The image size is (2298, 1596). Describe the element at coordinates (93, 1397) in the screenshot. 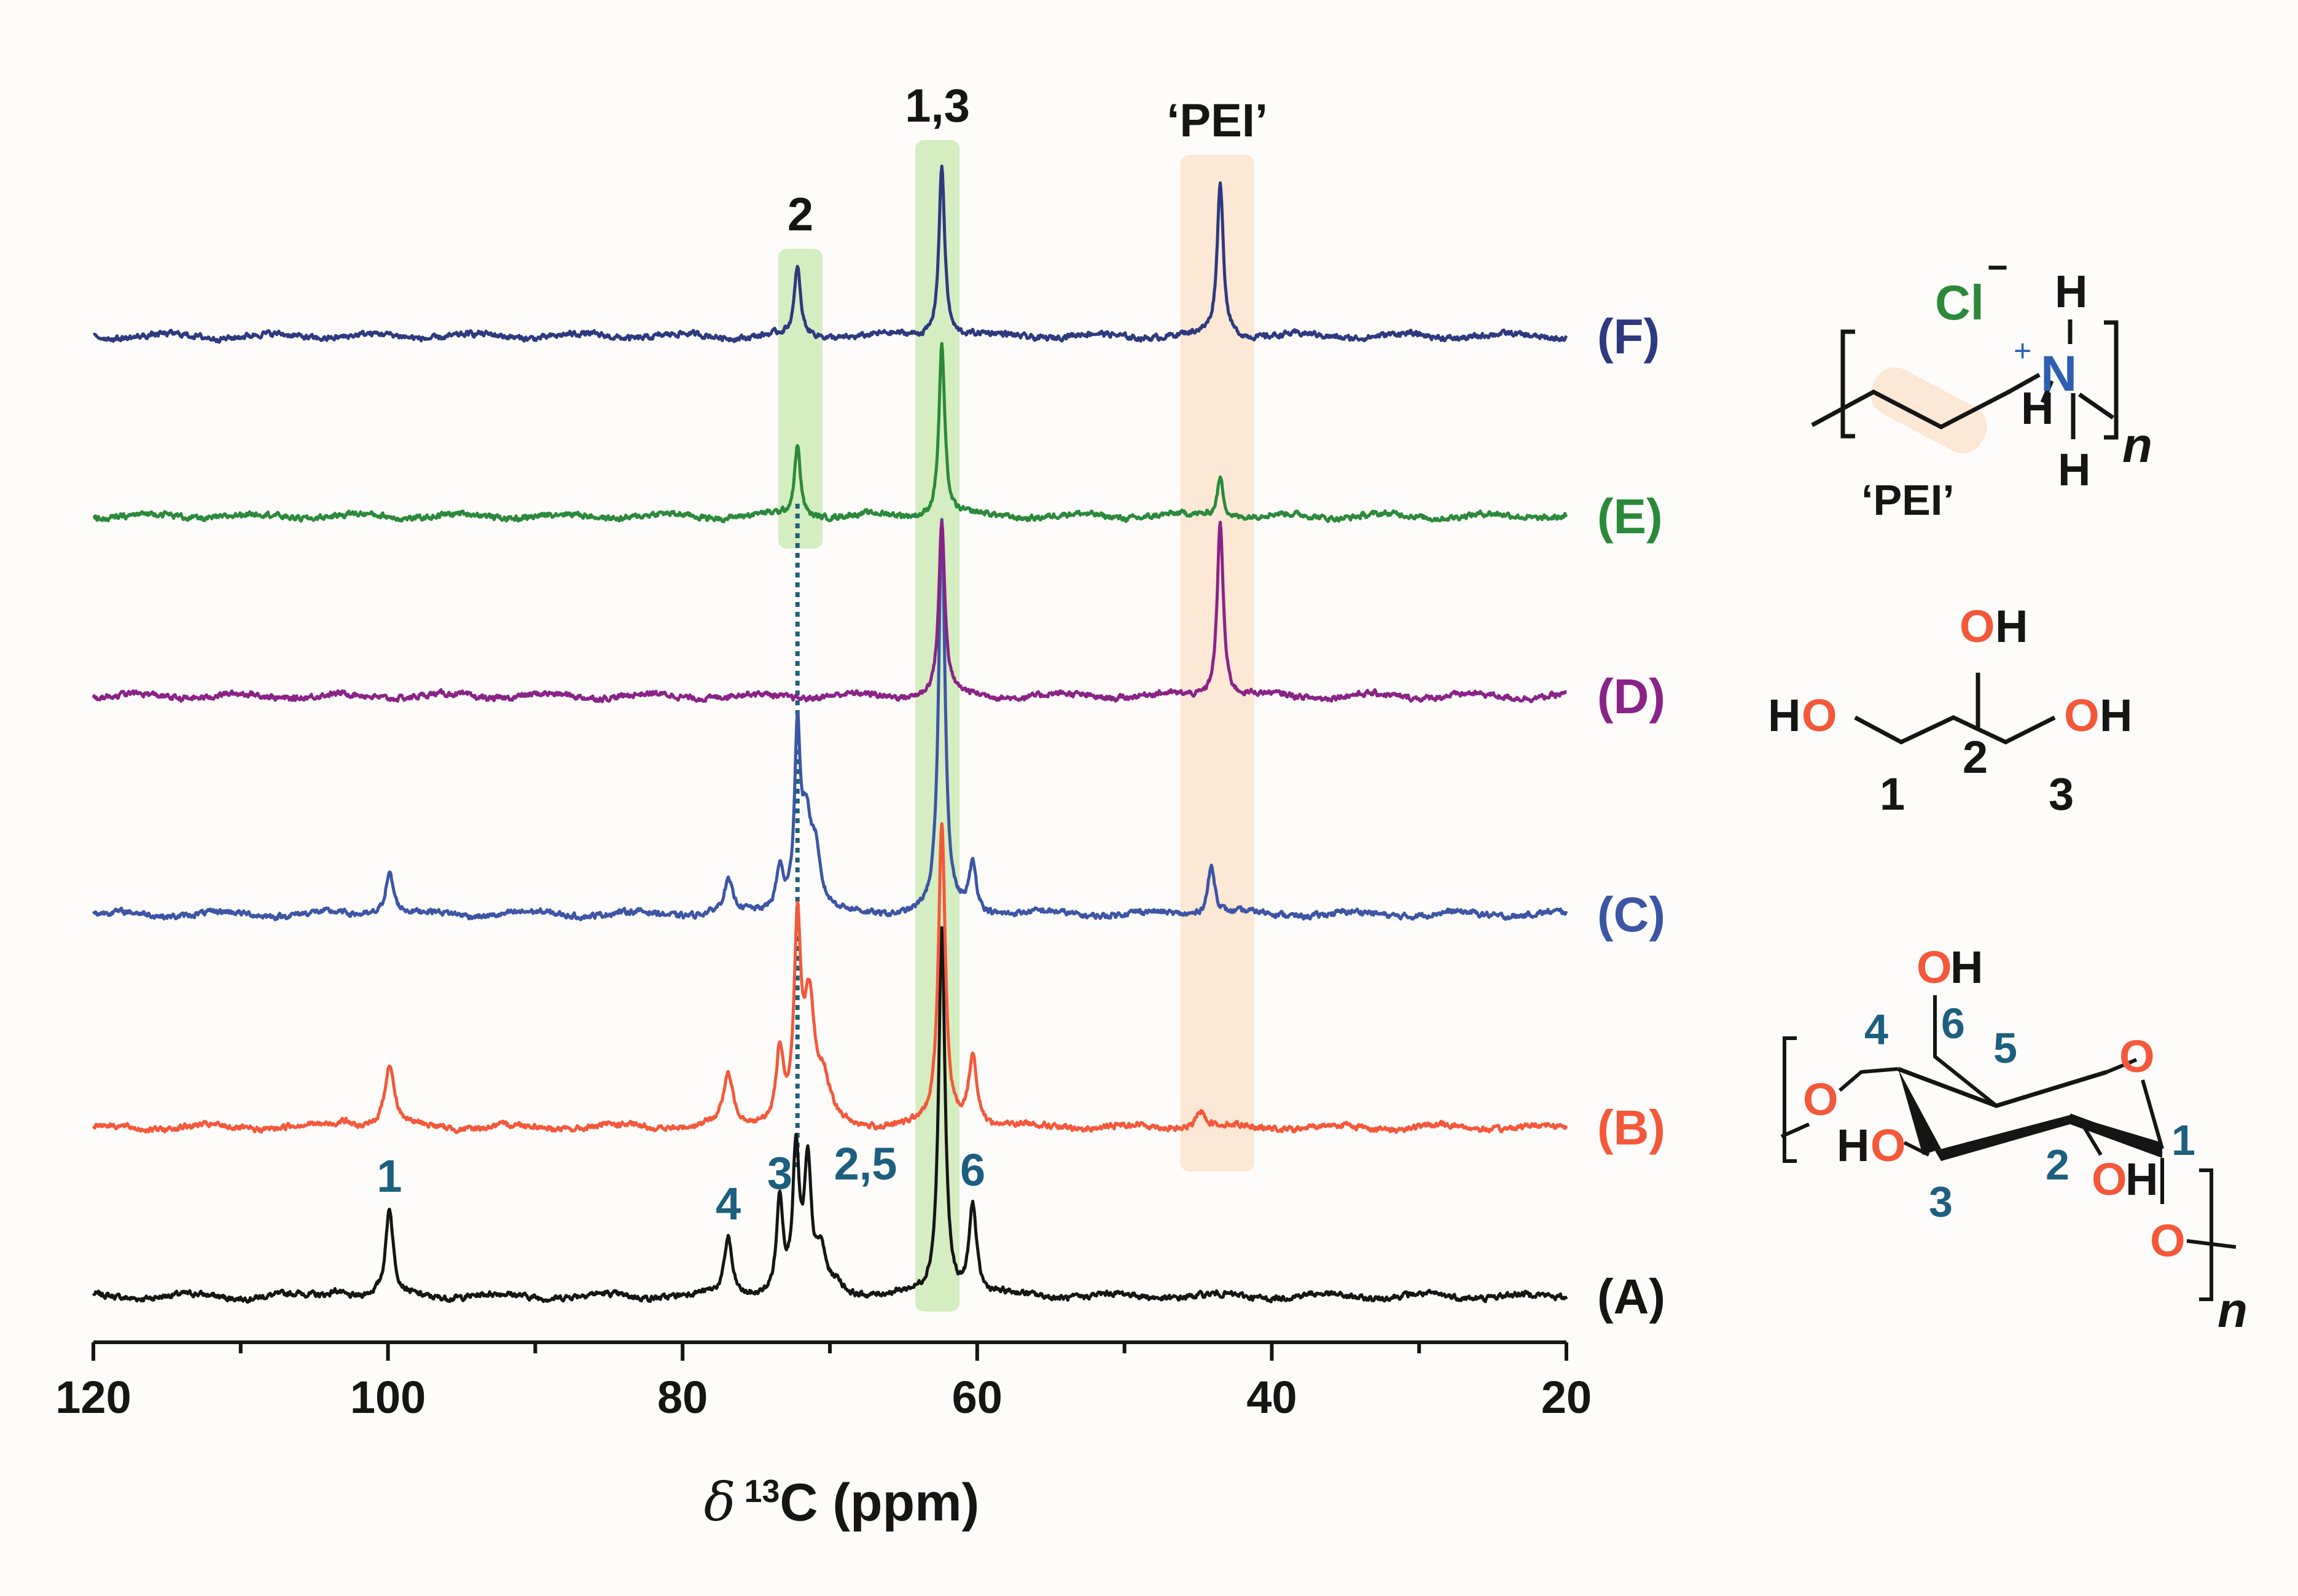

I see `x-tick-label-120: 120` at that location.